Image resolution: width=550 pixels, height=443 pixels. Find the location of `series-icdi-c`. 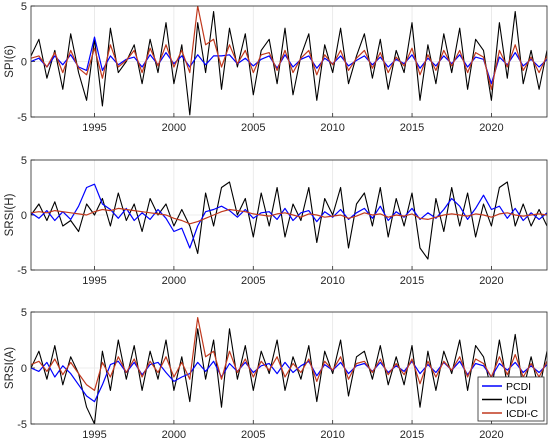

series-icdi-c is located at coordinates (289, 216).